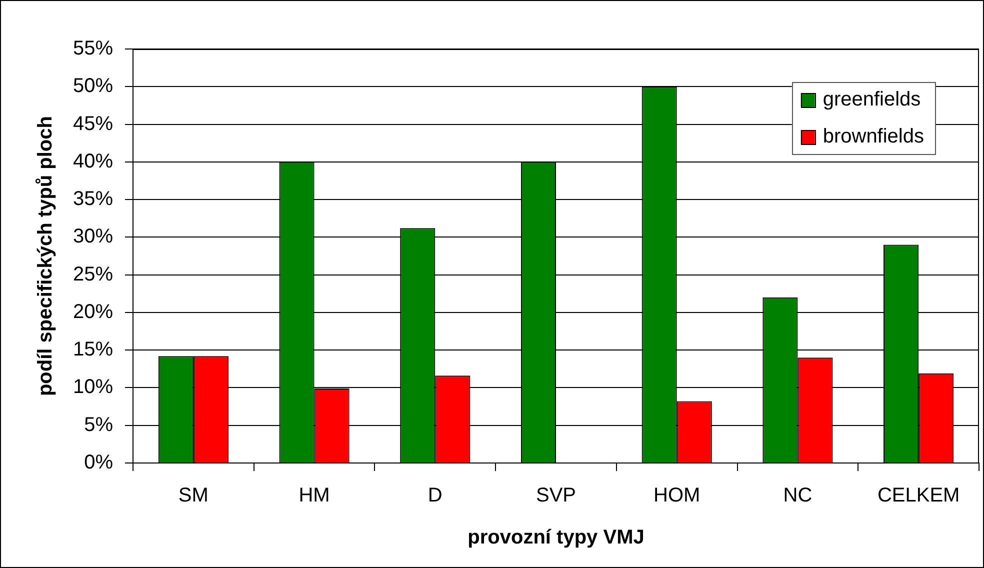 The image size is (984, 568). Describe the element at coordinates (556, 495) in the screenshot. I see `x-tick-label: SVP` at that location.